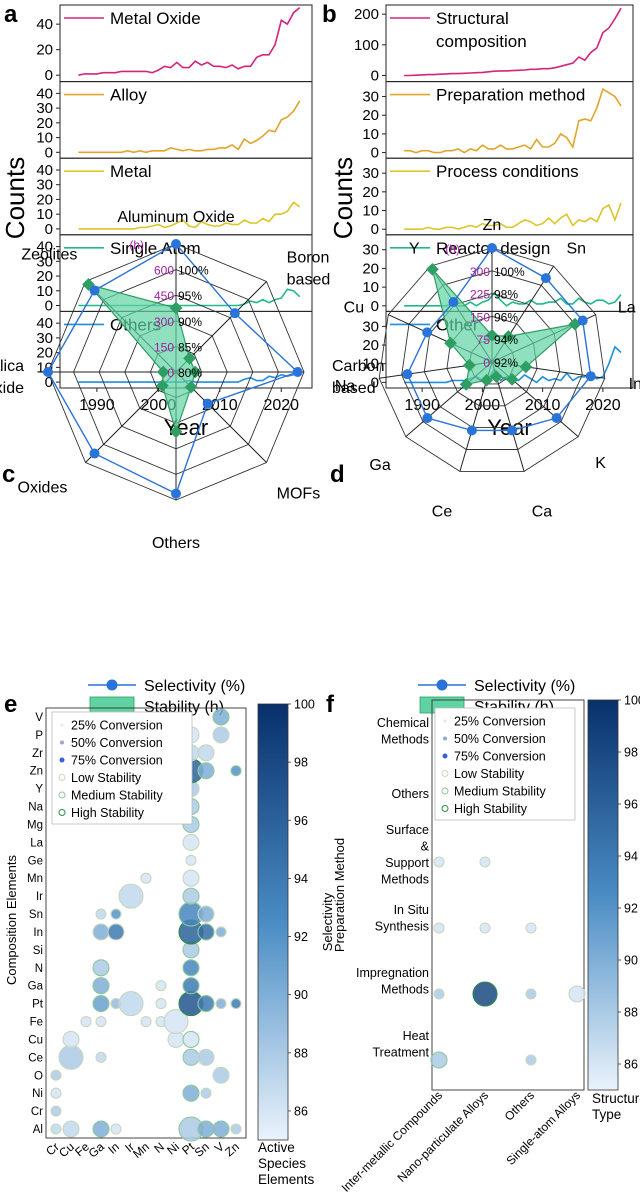 The width and height of the screenshot is (640, 1202). I want to click on radar-scale-left: 75, so click(484, 340).